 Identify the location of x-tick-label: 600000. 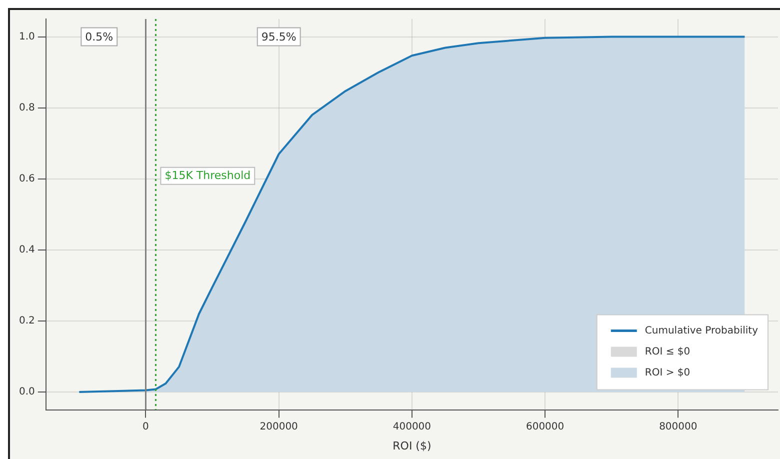
(545, 426).